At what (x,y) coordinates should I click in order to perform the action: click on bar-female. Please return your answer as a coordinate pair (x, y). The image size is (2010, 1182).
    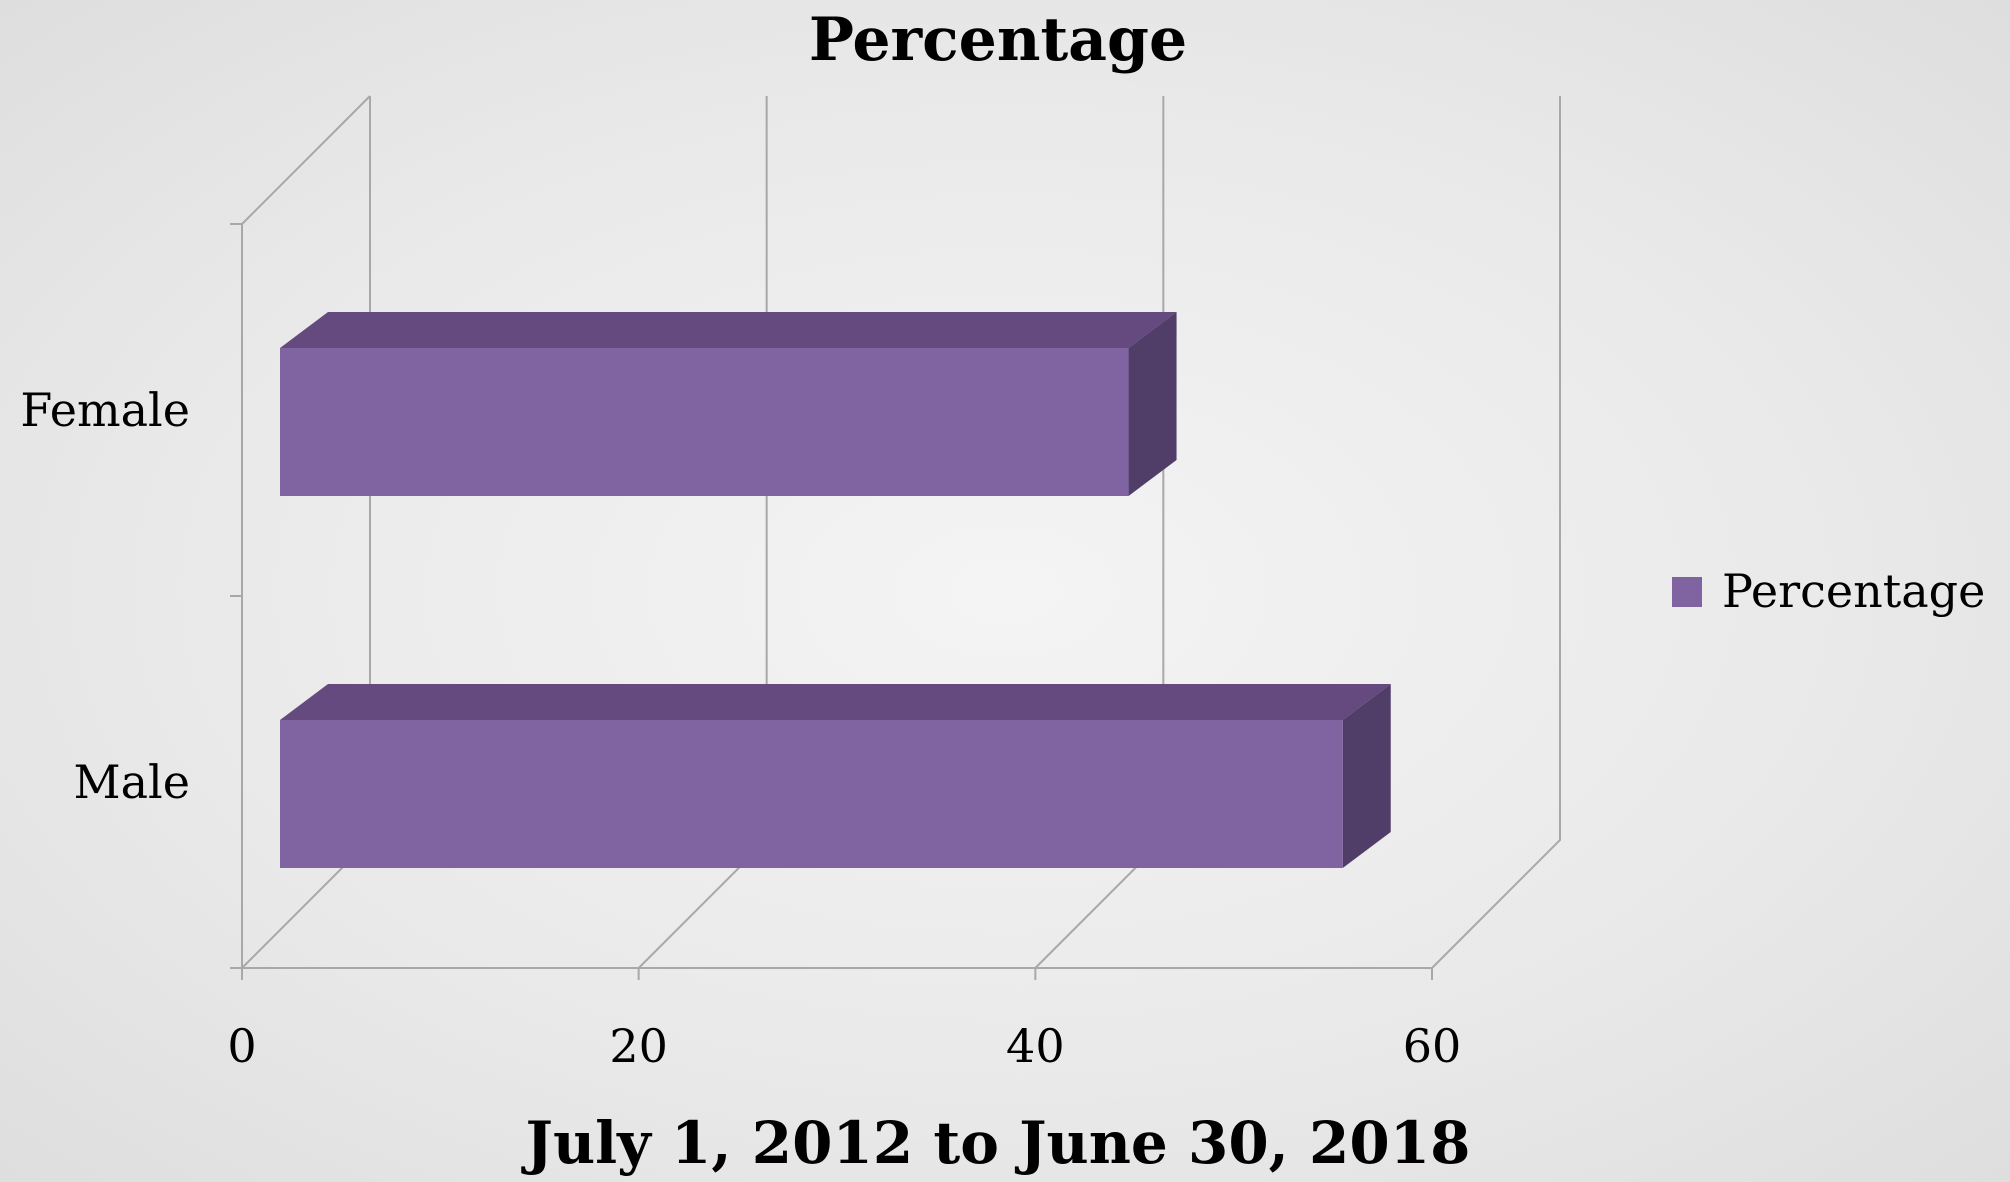
    Looking at the image, I should click on (728, 404).